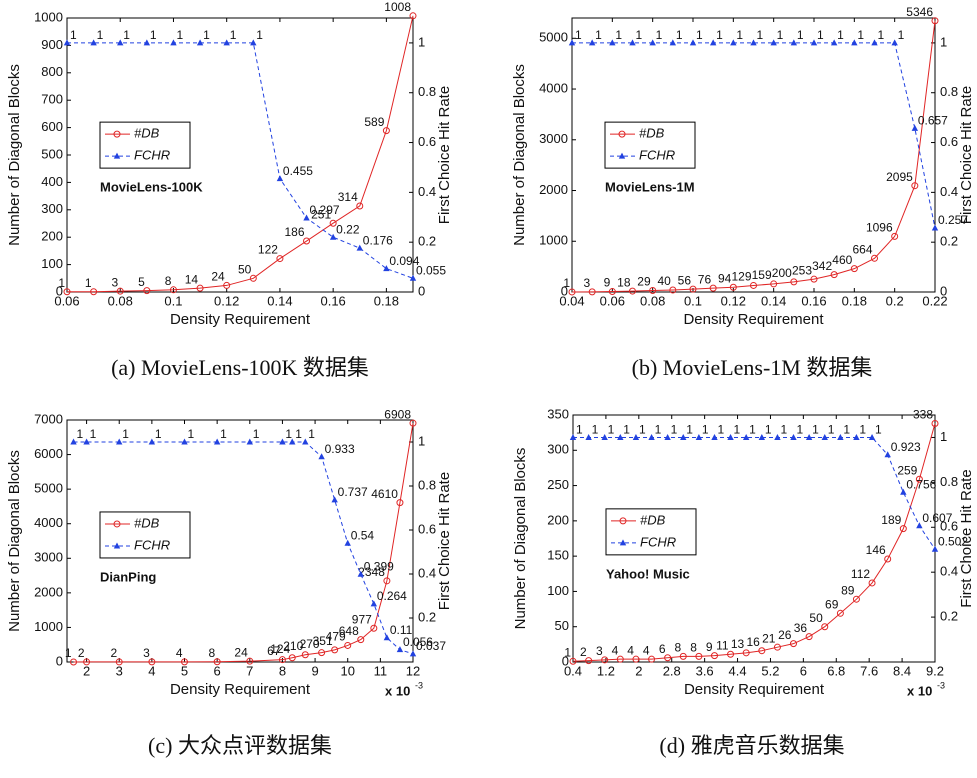  Describe the element at coordinates (192, 279) in the screenshot. I see `data-label: 14` at that location.